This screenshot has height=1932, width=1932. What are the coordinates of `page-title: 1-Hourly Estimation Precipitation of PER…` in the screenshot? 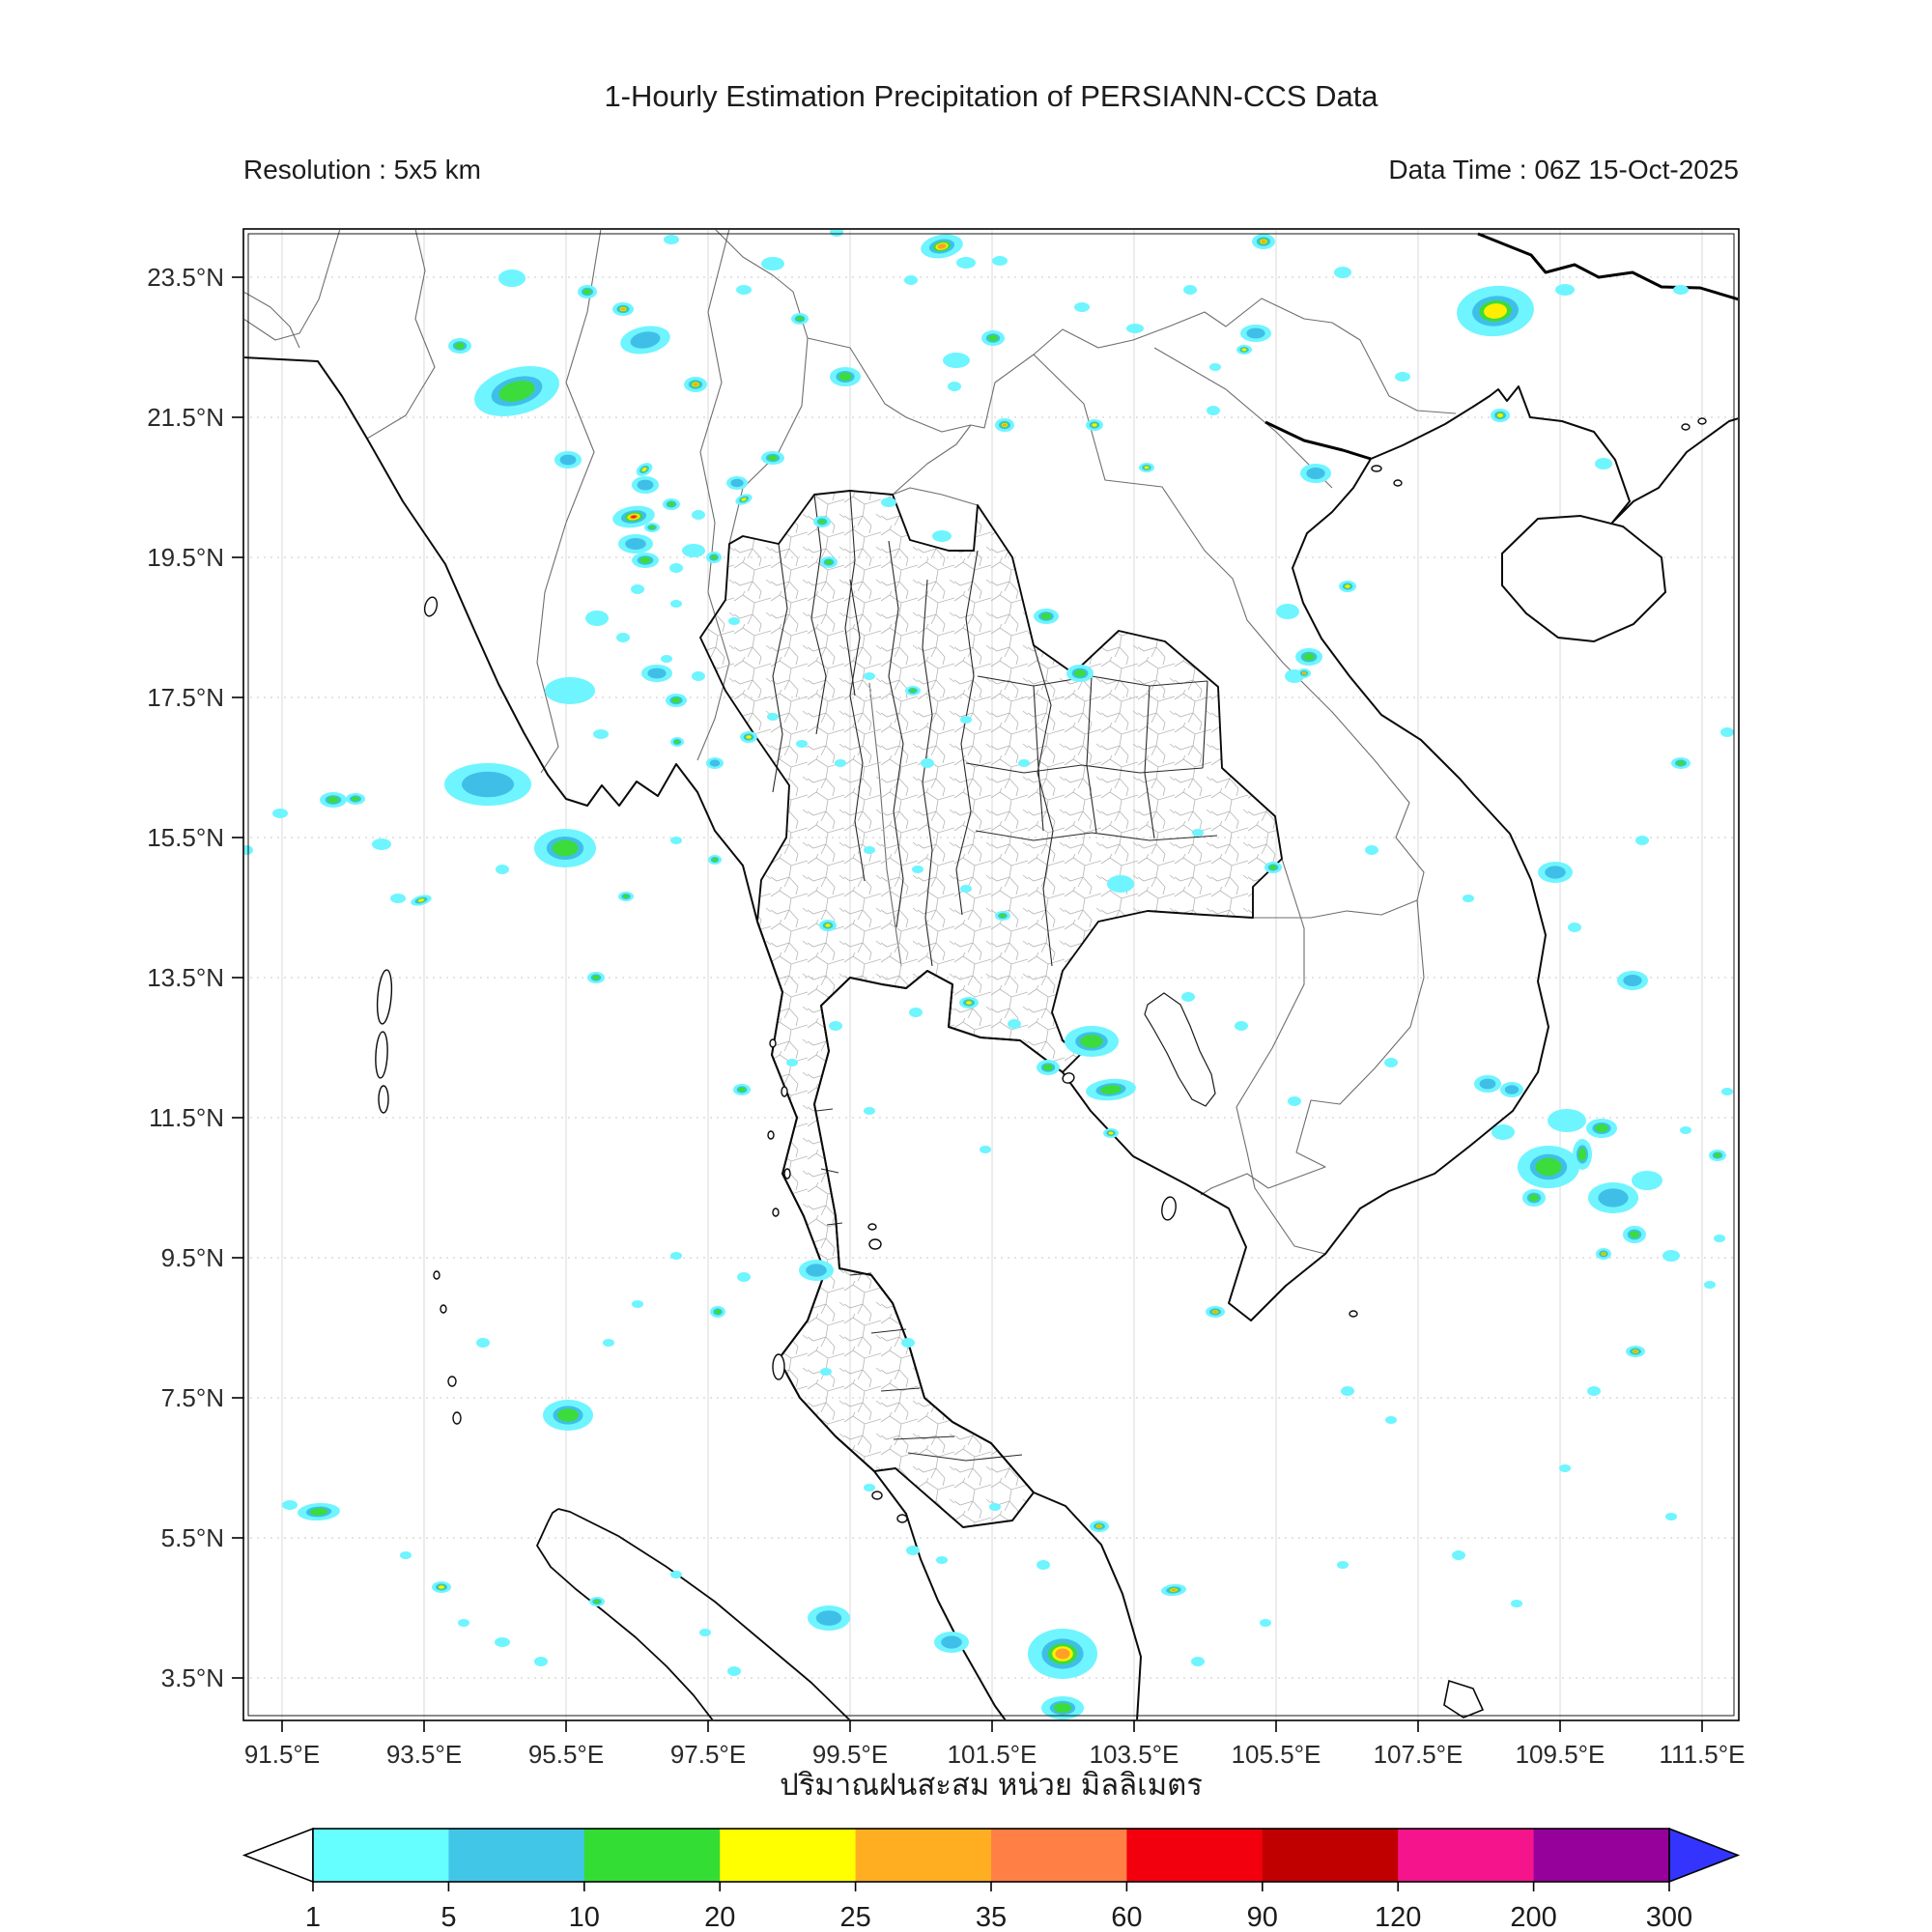 It's located at (991, 96).